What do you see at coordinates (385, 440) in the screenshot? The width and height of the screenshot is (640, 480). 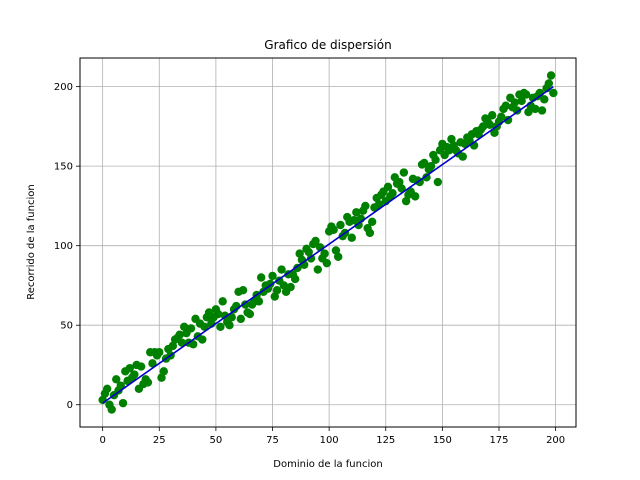 I see `x-tick-label: 125` at bounding box center [385, 440].